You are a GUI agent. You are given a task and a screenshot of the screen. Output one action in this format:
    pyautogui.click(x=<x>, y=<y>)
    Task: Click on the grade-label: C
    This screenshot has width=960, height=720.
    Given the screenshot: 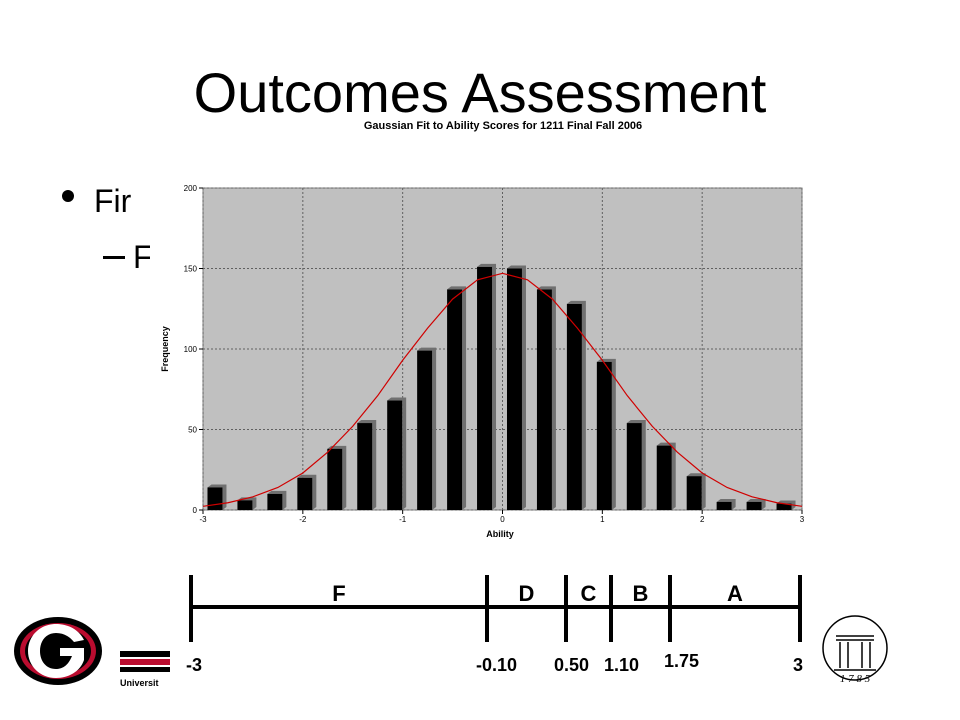 What is the action you would take?
    pyautogui.click(x=589, y=593)
    